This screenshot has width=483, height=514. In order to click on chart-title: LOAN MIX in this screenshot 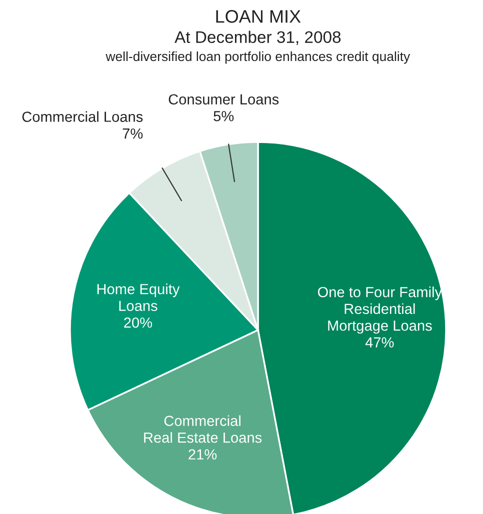, I will do `click(258, 16)`.